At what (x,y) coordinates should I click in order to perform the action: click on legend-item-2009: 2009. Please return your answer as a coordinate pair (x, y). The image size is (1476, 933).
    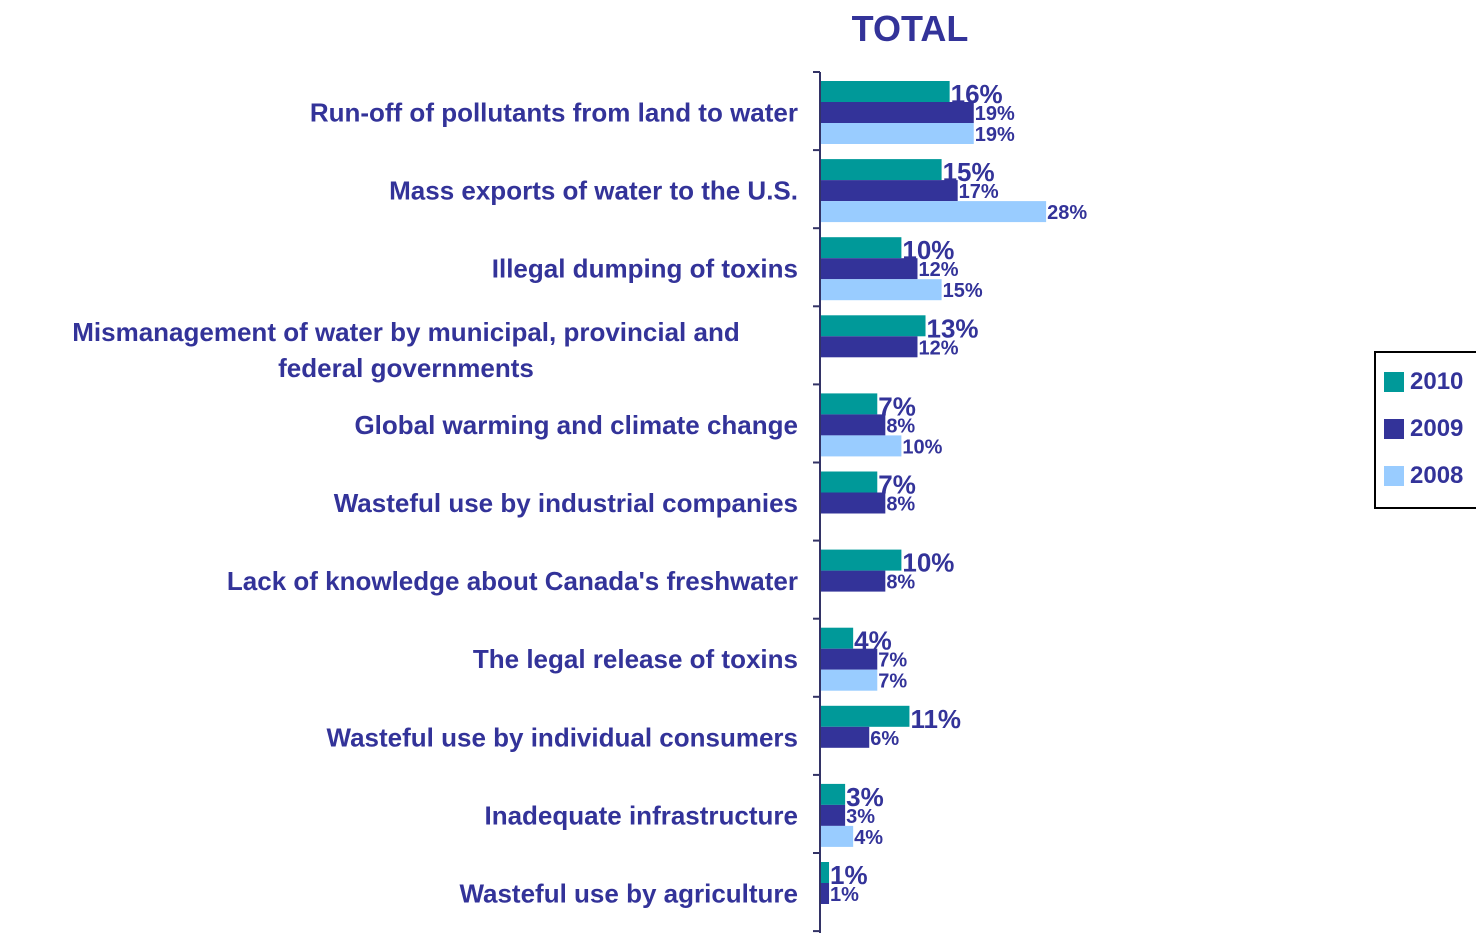
    Looking at the image, I should click on (1423, 429).